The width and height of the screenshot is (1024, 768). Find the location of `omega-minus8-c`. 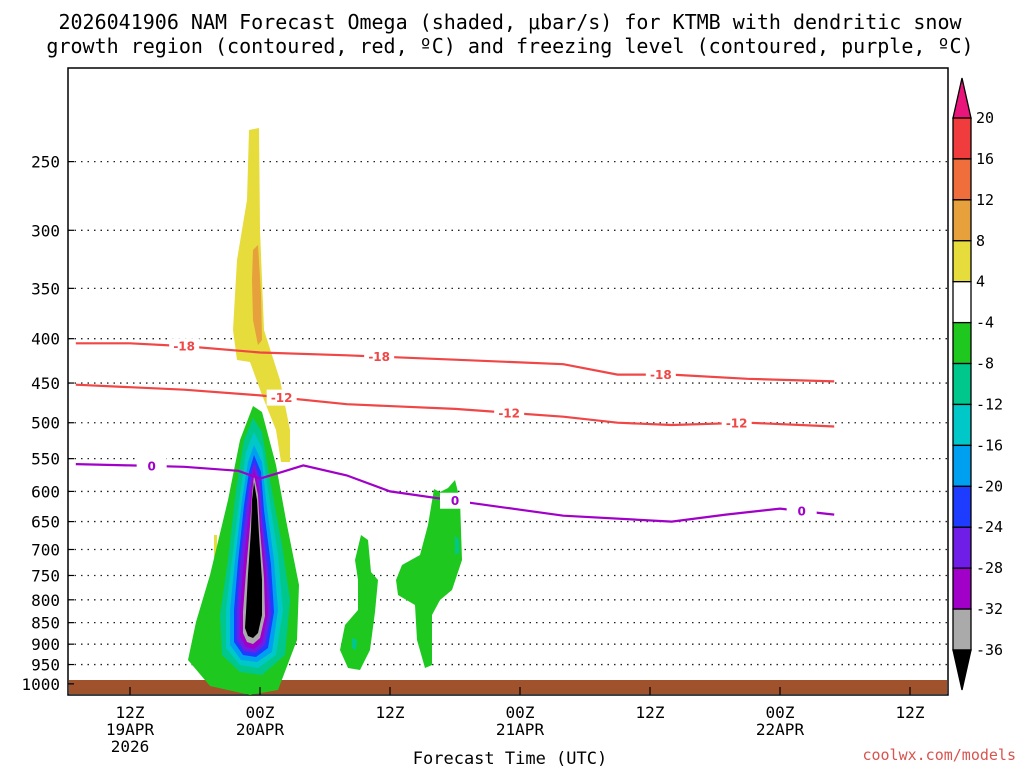

omega-minus8-c is located at coordinates (457, 545).